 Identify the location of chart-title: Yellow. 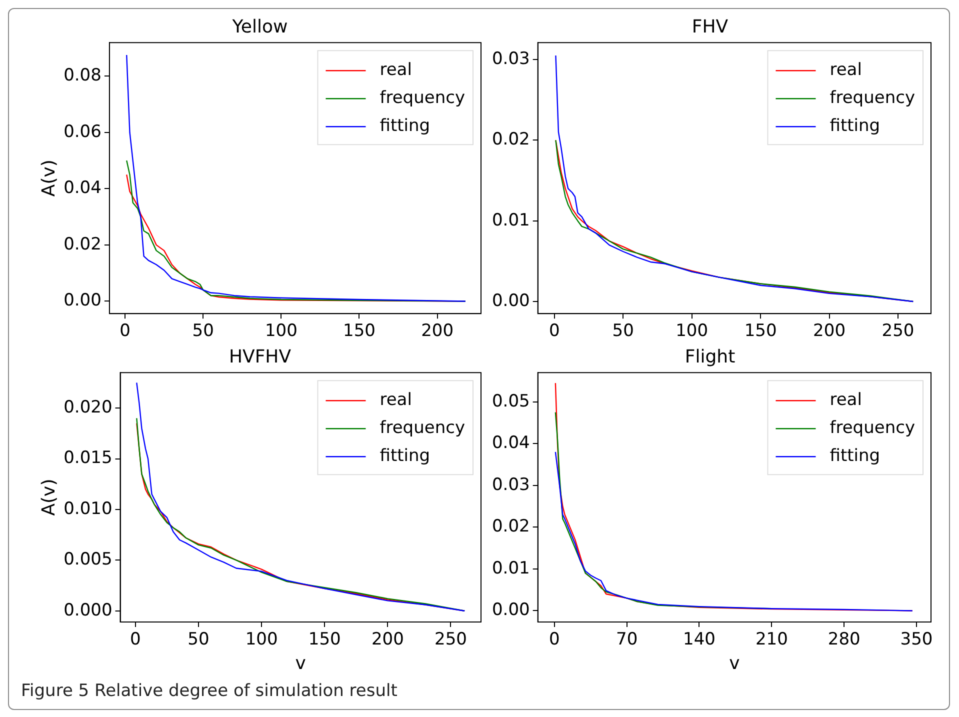
(259, 27).